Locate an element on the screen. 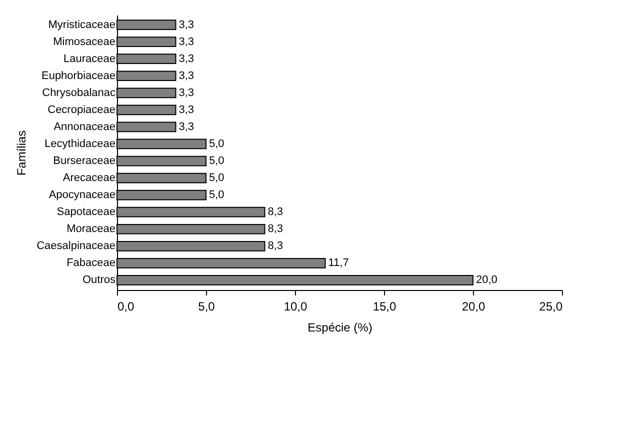 Image resolution: width=628 pixels, height=422 pixels. x-tick-label: 10,0 is located at coordinates (296, 307).